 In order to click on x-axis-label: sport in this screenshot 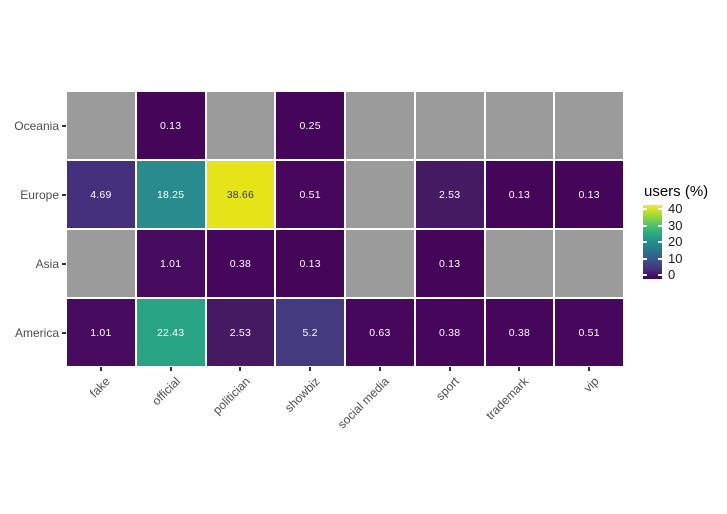, I will do `click(447, 389)`.